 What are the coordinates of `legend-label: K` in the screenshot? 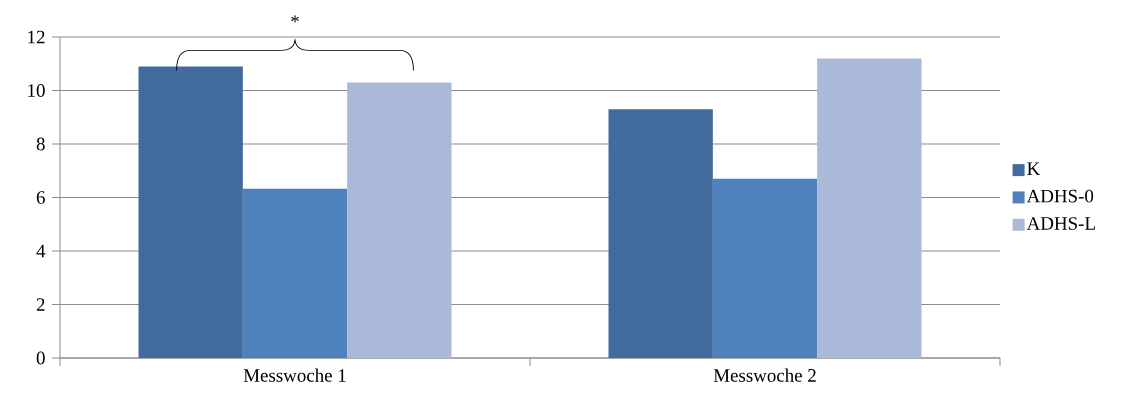 It's located at (1034, 168).